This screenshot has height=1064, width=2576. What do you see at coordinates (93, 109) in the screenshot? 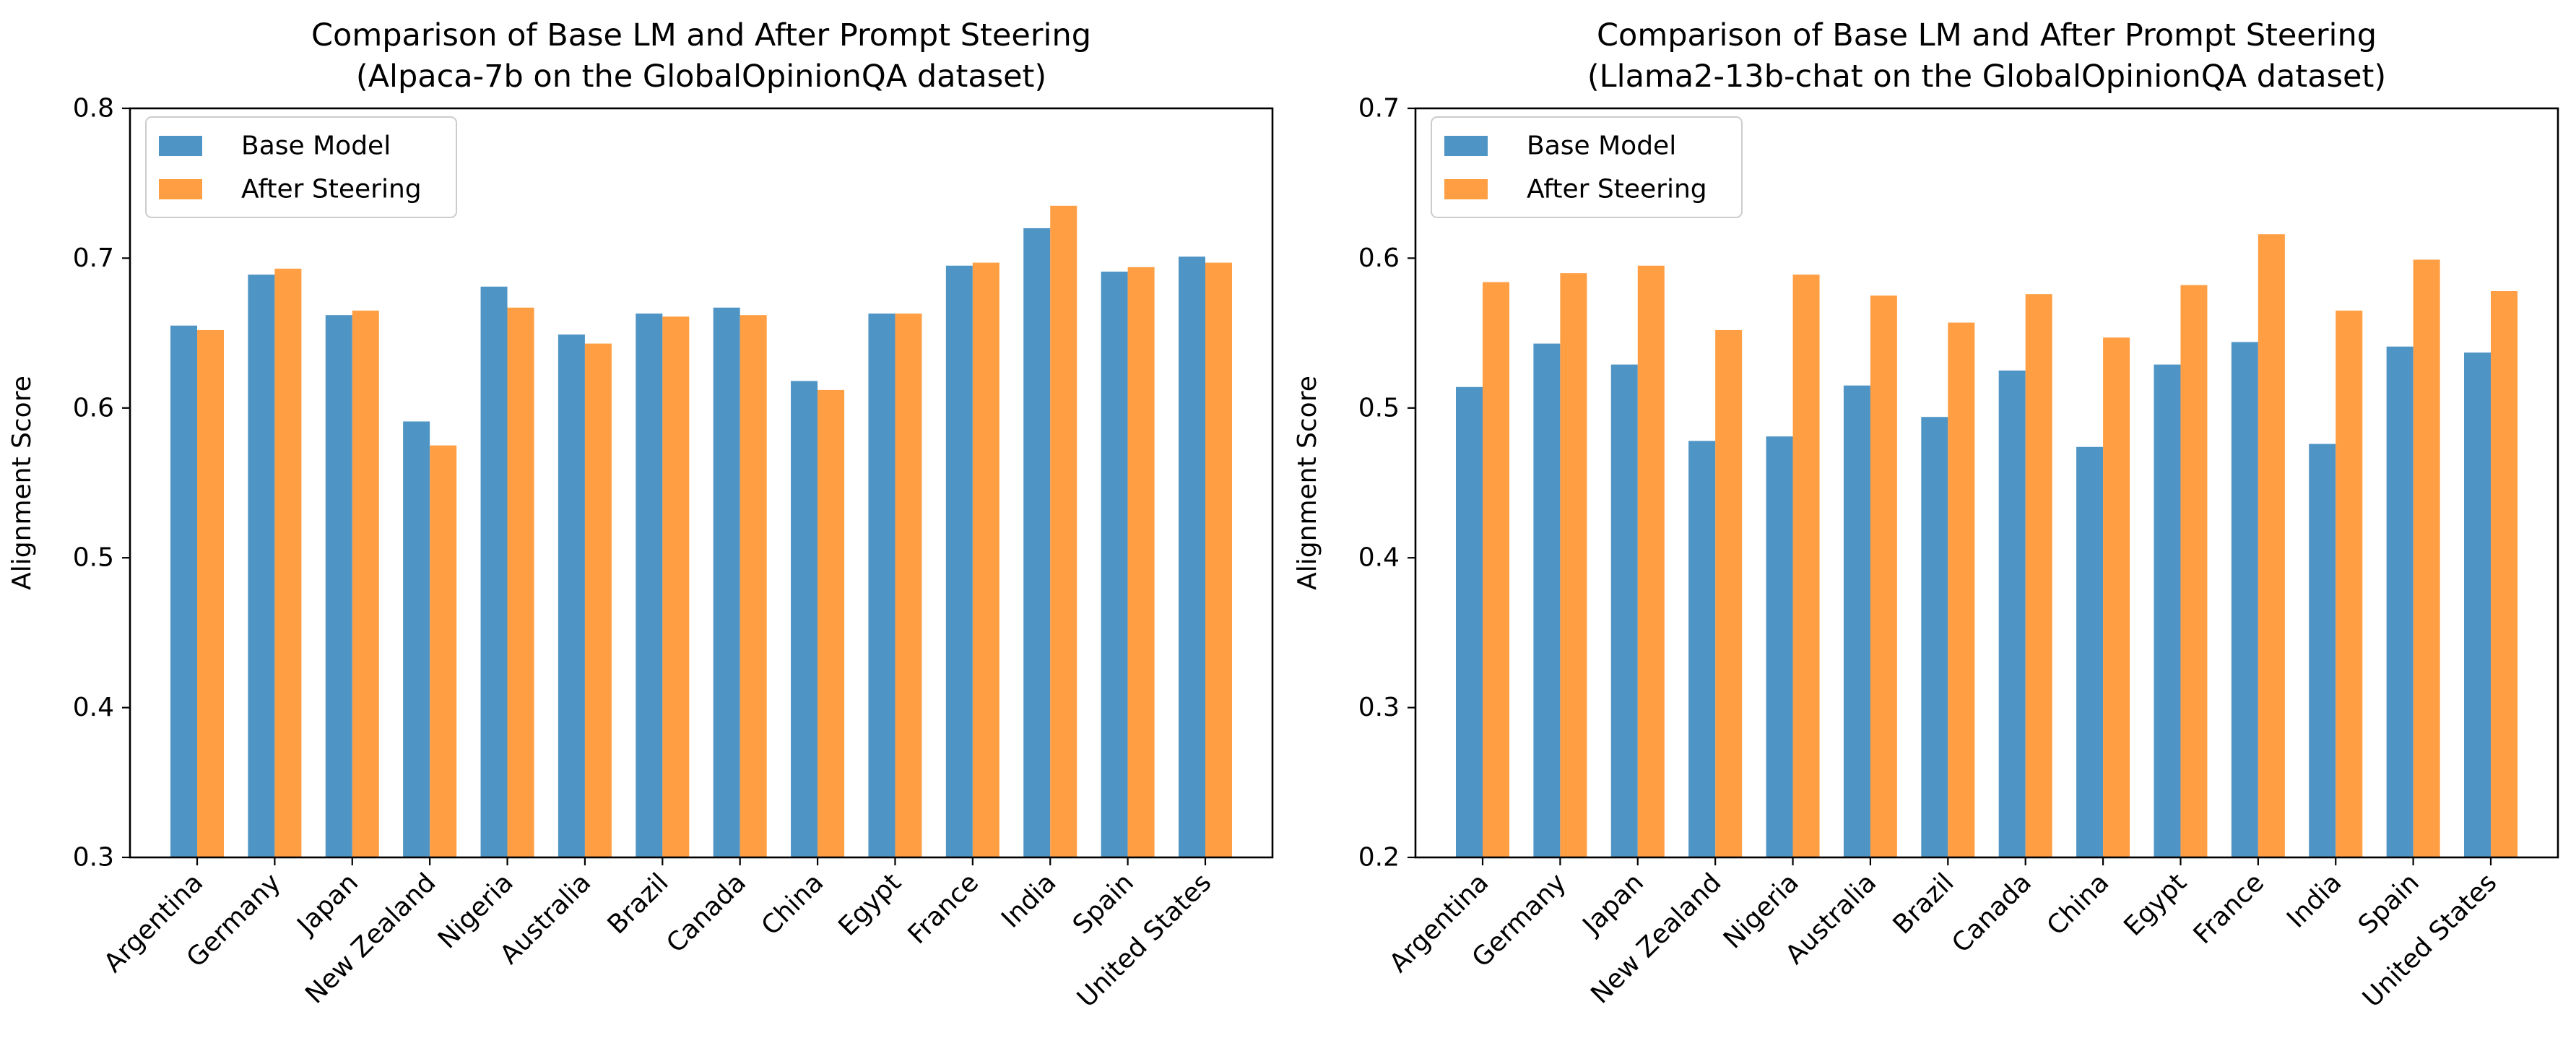
I see `y-tick-label: 0.8` at bounding box center [93, 109].